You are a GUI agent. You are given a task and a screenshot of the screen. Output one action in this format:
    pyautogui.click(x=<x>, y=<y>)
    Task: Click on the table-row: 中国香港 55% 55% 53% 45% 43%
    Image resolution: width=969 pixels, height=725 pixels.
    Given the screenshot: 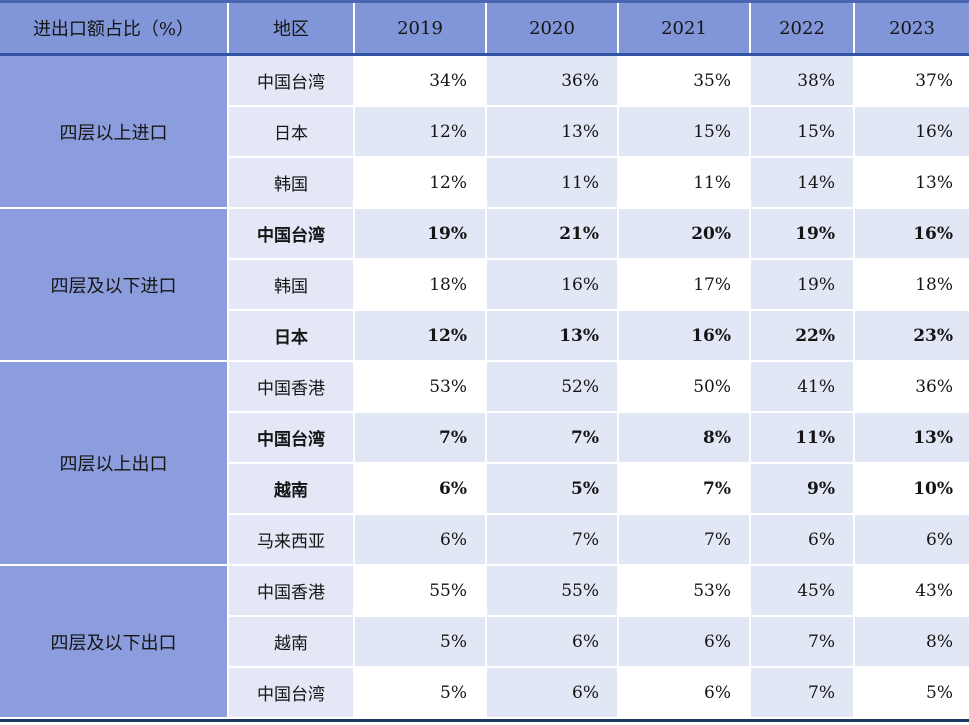 What is the action you would take?
    pyautogui.click(x=599, y=591)
    